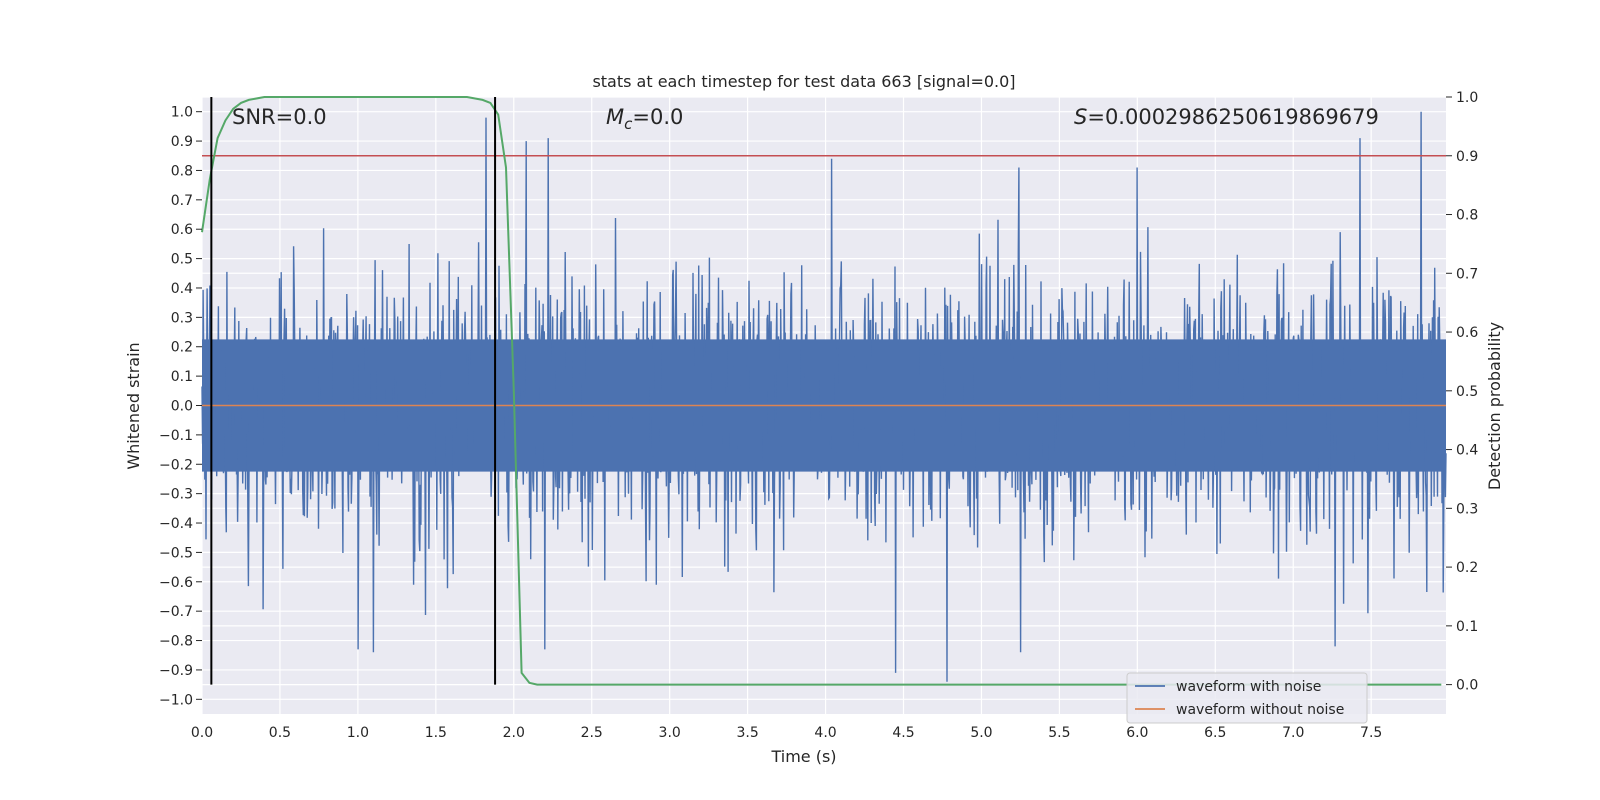 The height and width of the screenshot is (800, 1600). Describe the element at coordinates (1293, 733) in the screenshot. I see `x-tick-label: 7.0` at that location.